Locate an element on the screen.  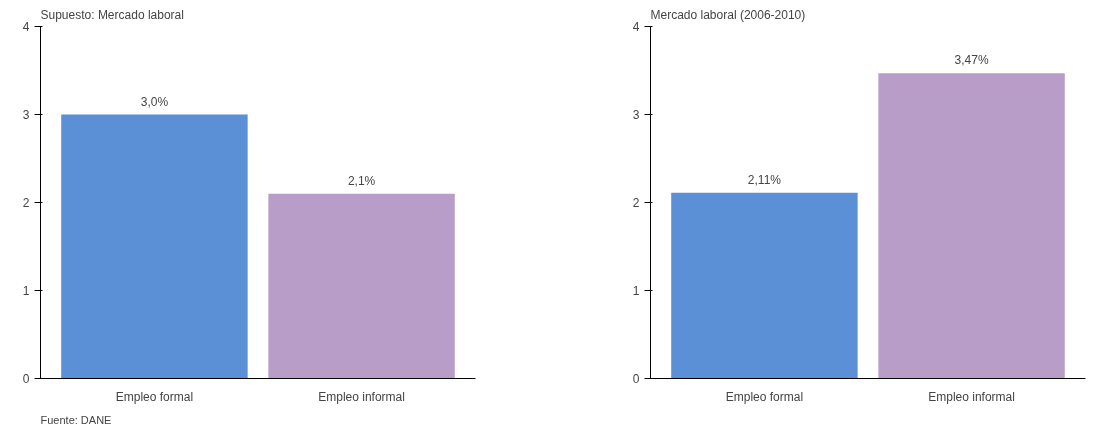
data-label: 2,11% is located at coordinates (764, 179).